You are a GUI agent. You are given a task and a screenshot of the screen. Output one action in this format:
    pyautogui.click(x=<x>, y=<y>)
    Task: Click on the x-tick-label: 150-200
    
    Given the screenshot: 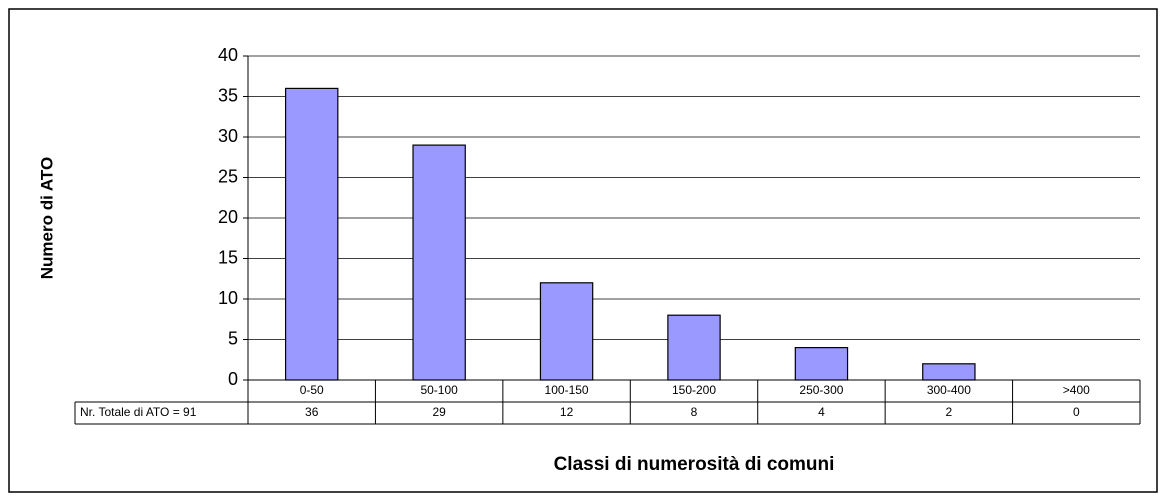 What is the action you would take?
    pyautogui.click(x=694, y=390)
    